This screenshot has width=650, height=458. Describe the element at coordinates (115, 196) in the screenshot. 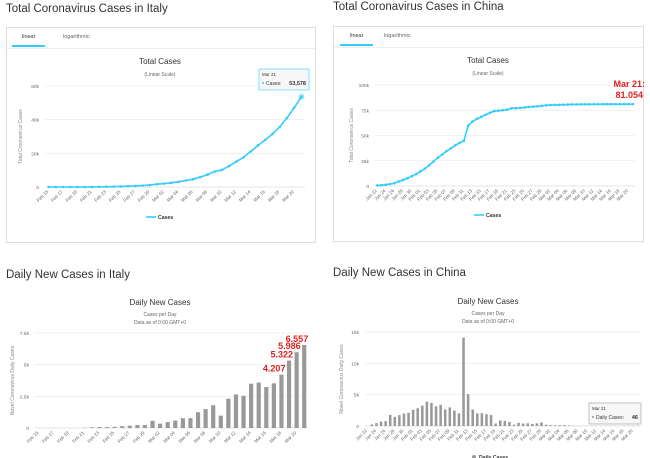

I see `x-tick-label: Feb 25` at that location.